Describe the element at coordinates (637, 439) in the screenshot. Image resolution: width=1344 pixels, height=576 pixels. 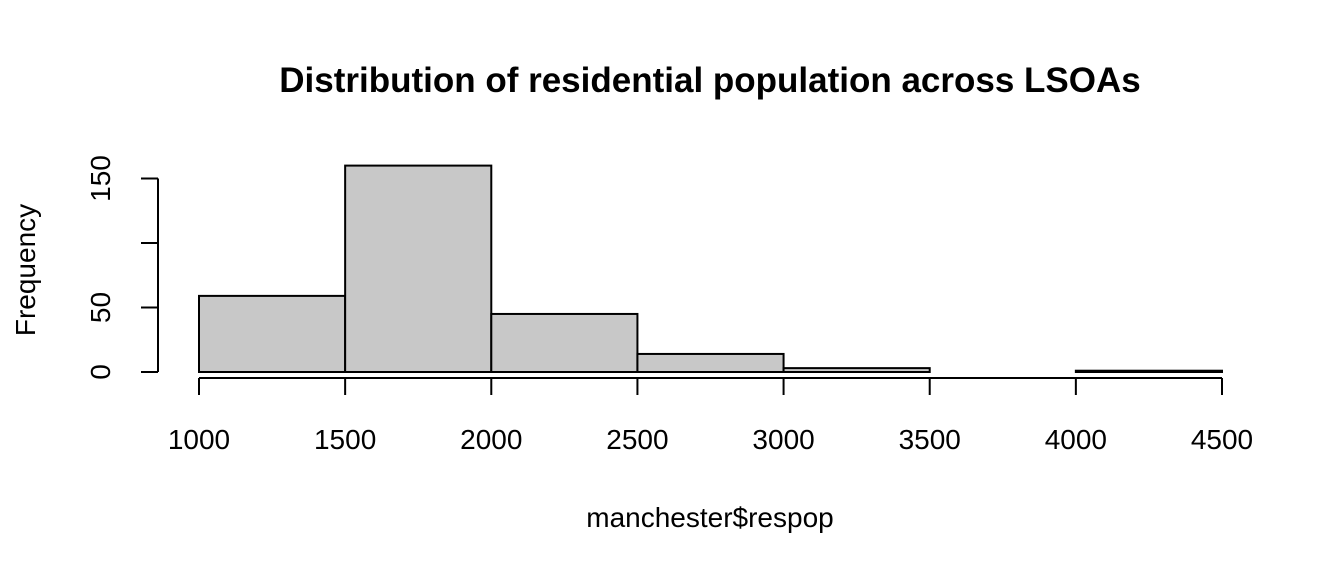
I see `x-tick-label: 2500` at that location.